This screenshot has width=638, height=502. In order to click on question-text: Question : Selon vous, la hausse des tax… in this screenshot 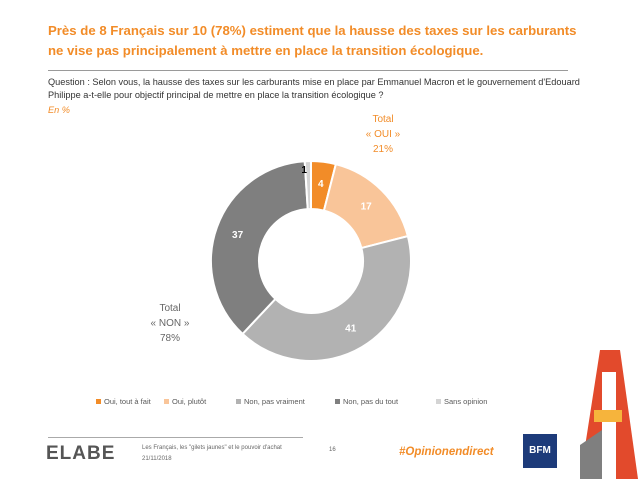, I will do `click(314, 88)`.